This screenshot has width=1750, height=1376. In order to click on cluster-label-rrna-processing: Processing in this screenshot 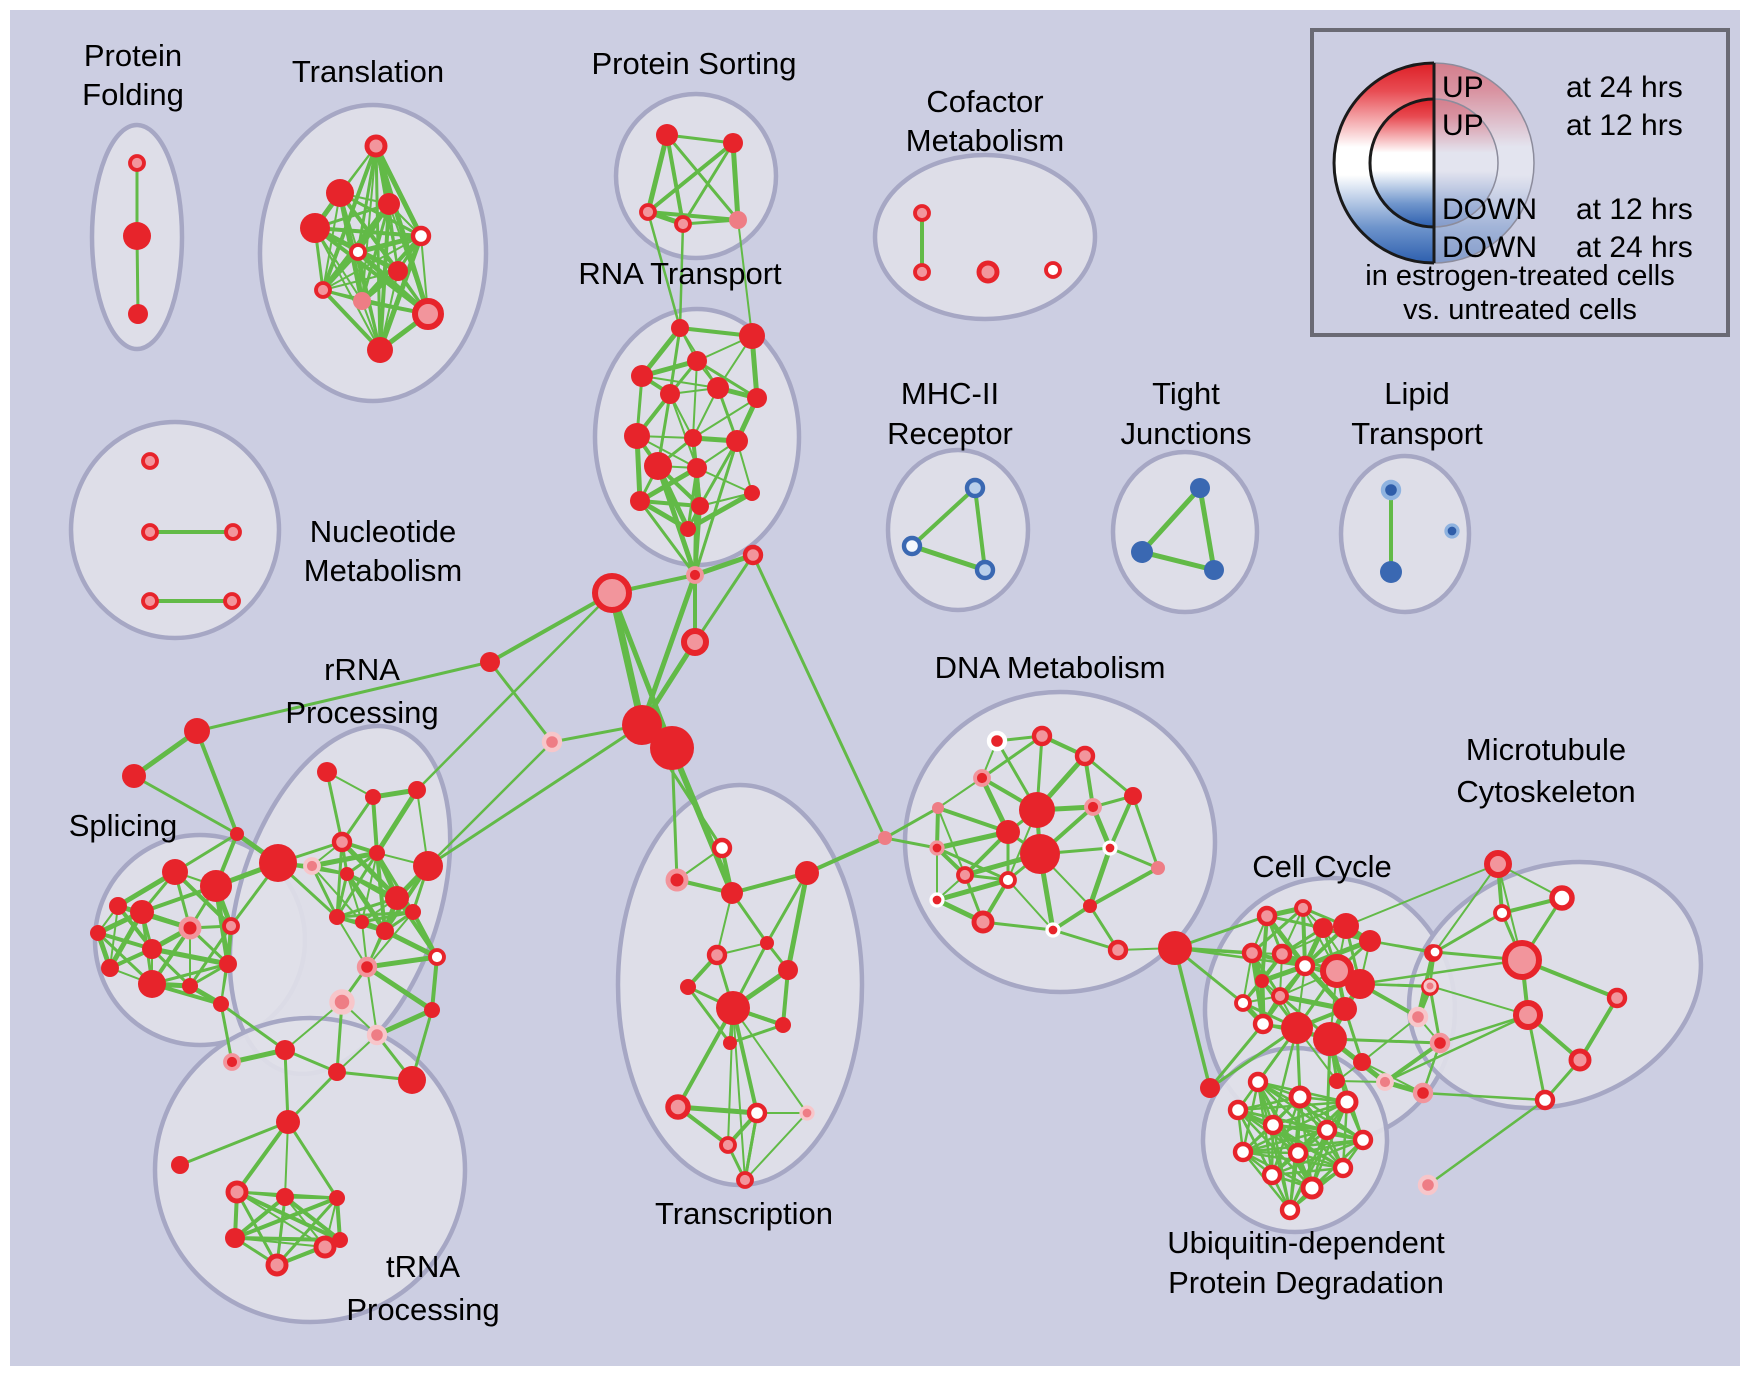, I will do `click(361, 712)`.